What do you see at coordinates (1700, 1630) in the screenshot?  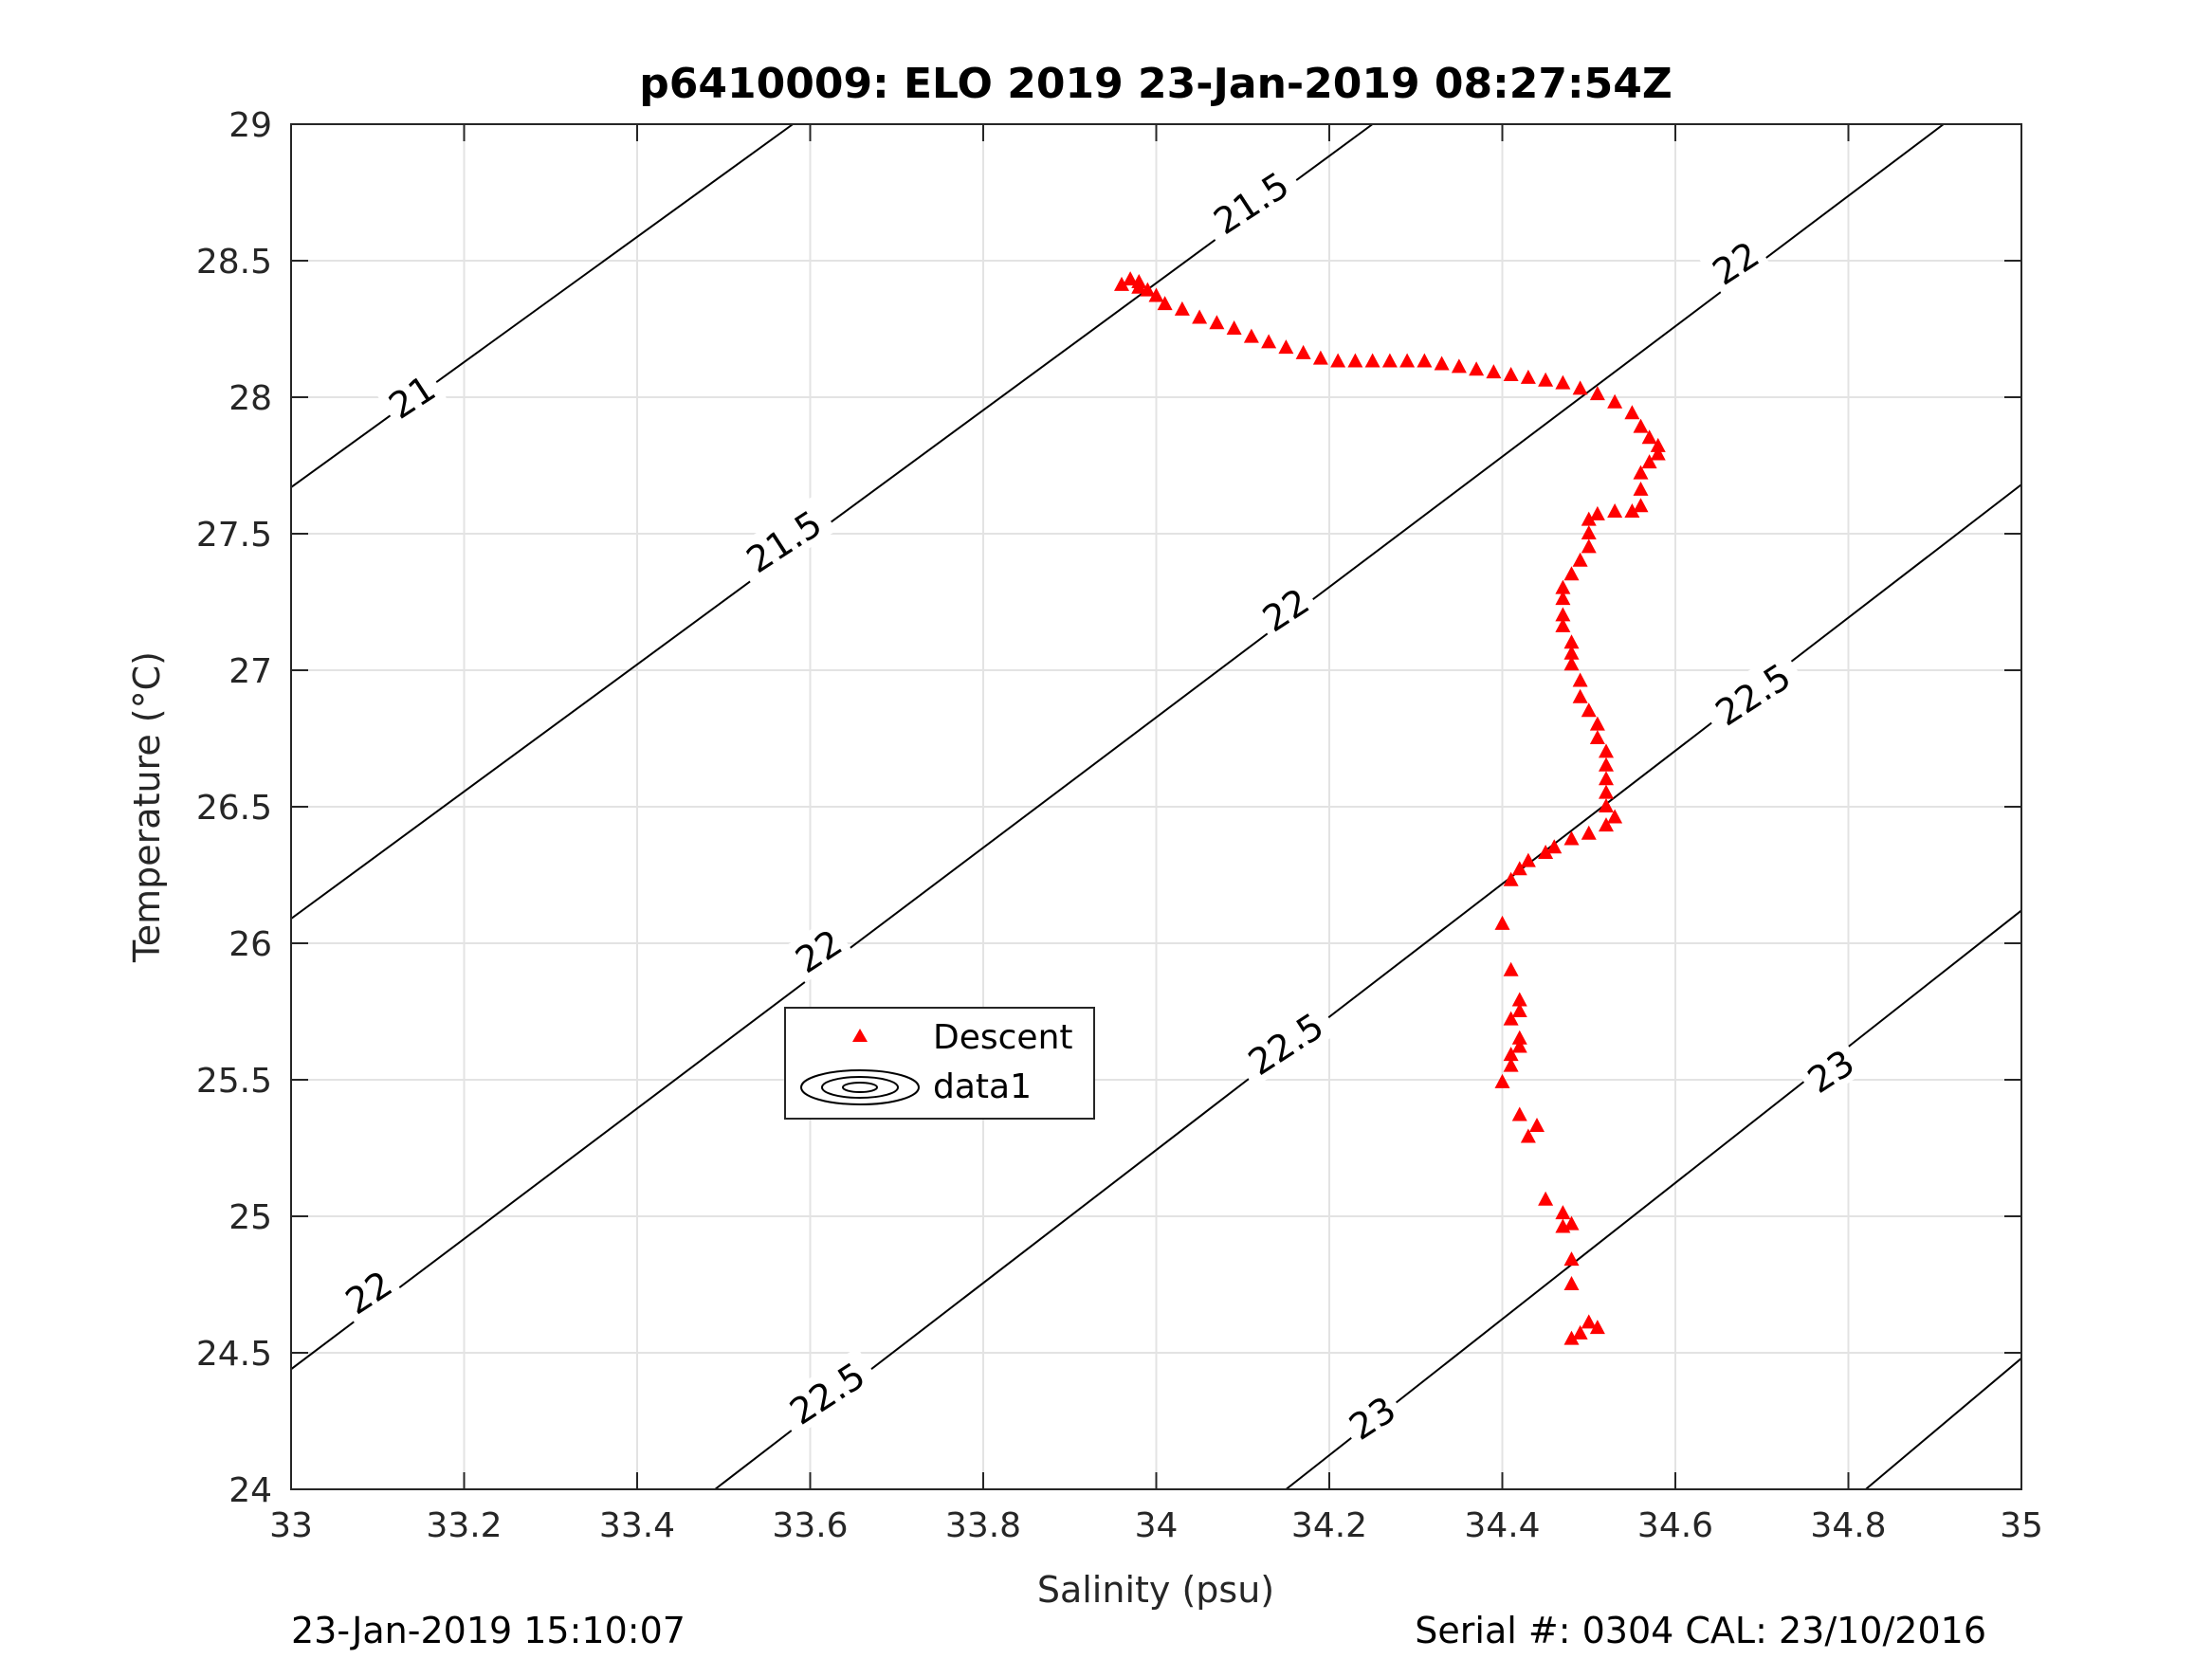 I see `footer-serial-cal: Serial #: 0304 CAL: 23/10/2016` at bounding box center [1700, 1630].